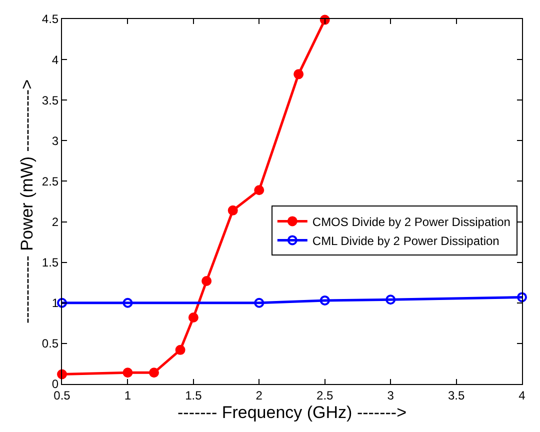 The height and width of the screenshot is (432, 540). Describe the element at coordinates (325, 395) in the screenshot. I see `x-tick-label: 2.5` at that location.